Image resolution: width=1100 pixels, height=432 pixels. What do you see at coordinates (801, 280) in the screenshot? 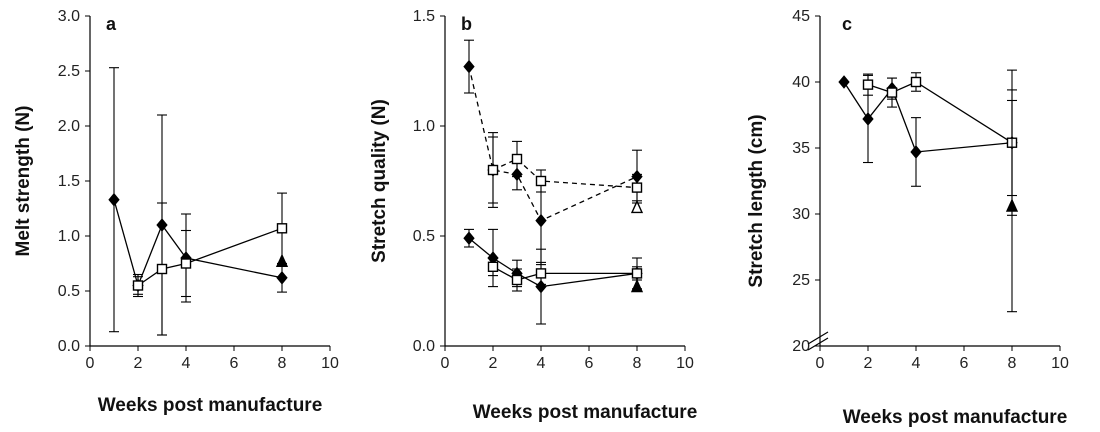
I see `y-tick-label: 25` at bounding box center [801, 280].